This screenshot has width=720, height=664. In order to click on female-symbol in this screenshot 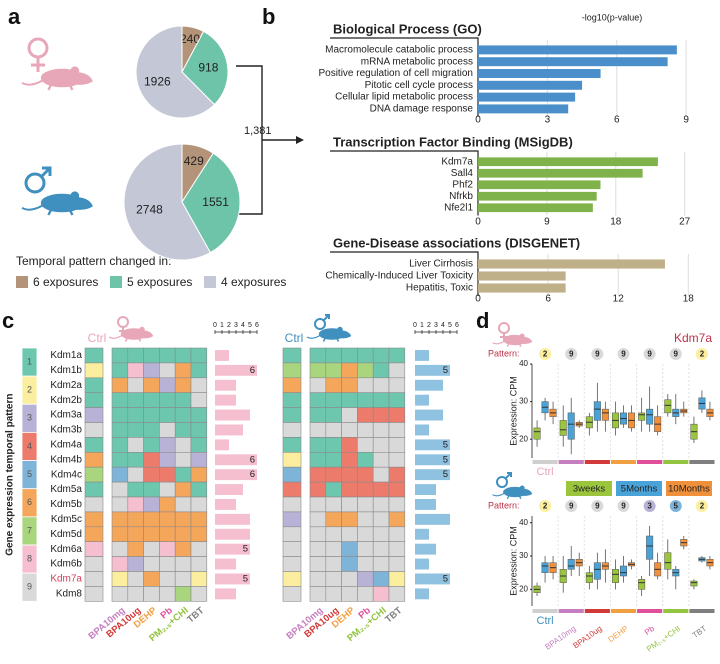, I will do `click(504, 331)`.